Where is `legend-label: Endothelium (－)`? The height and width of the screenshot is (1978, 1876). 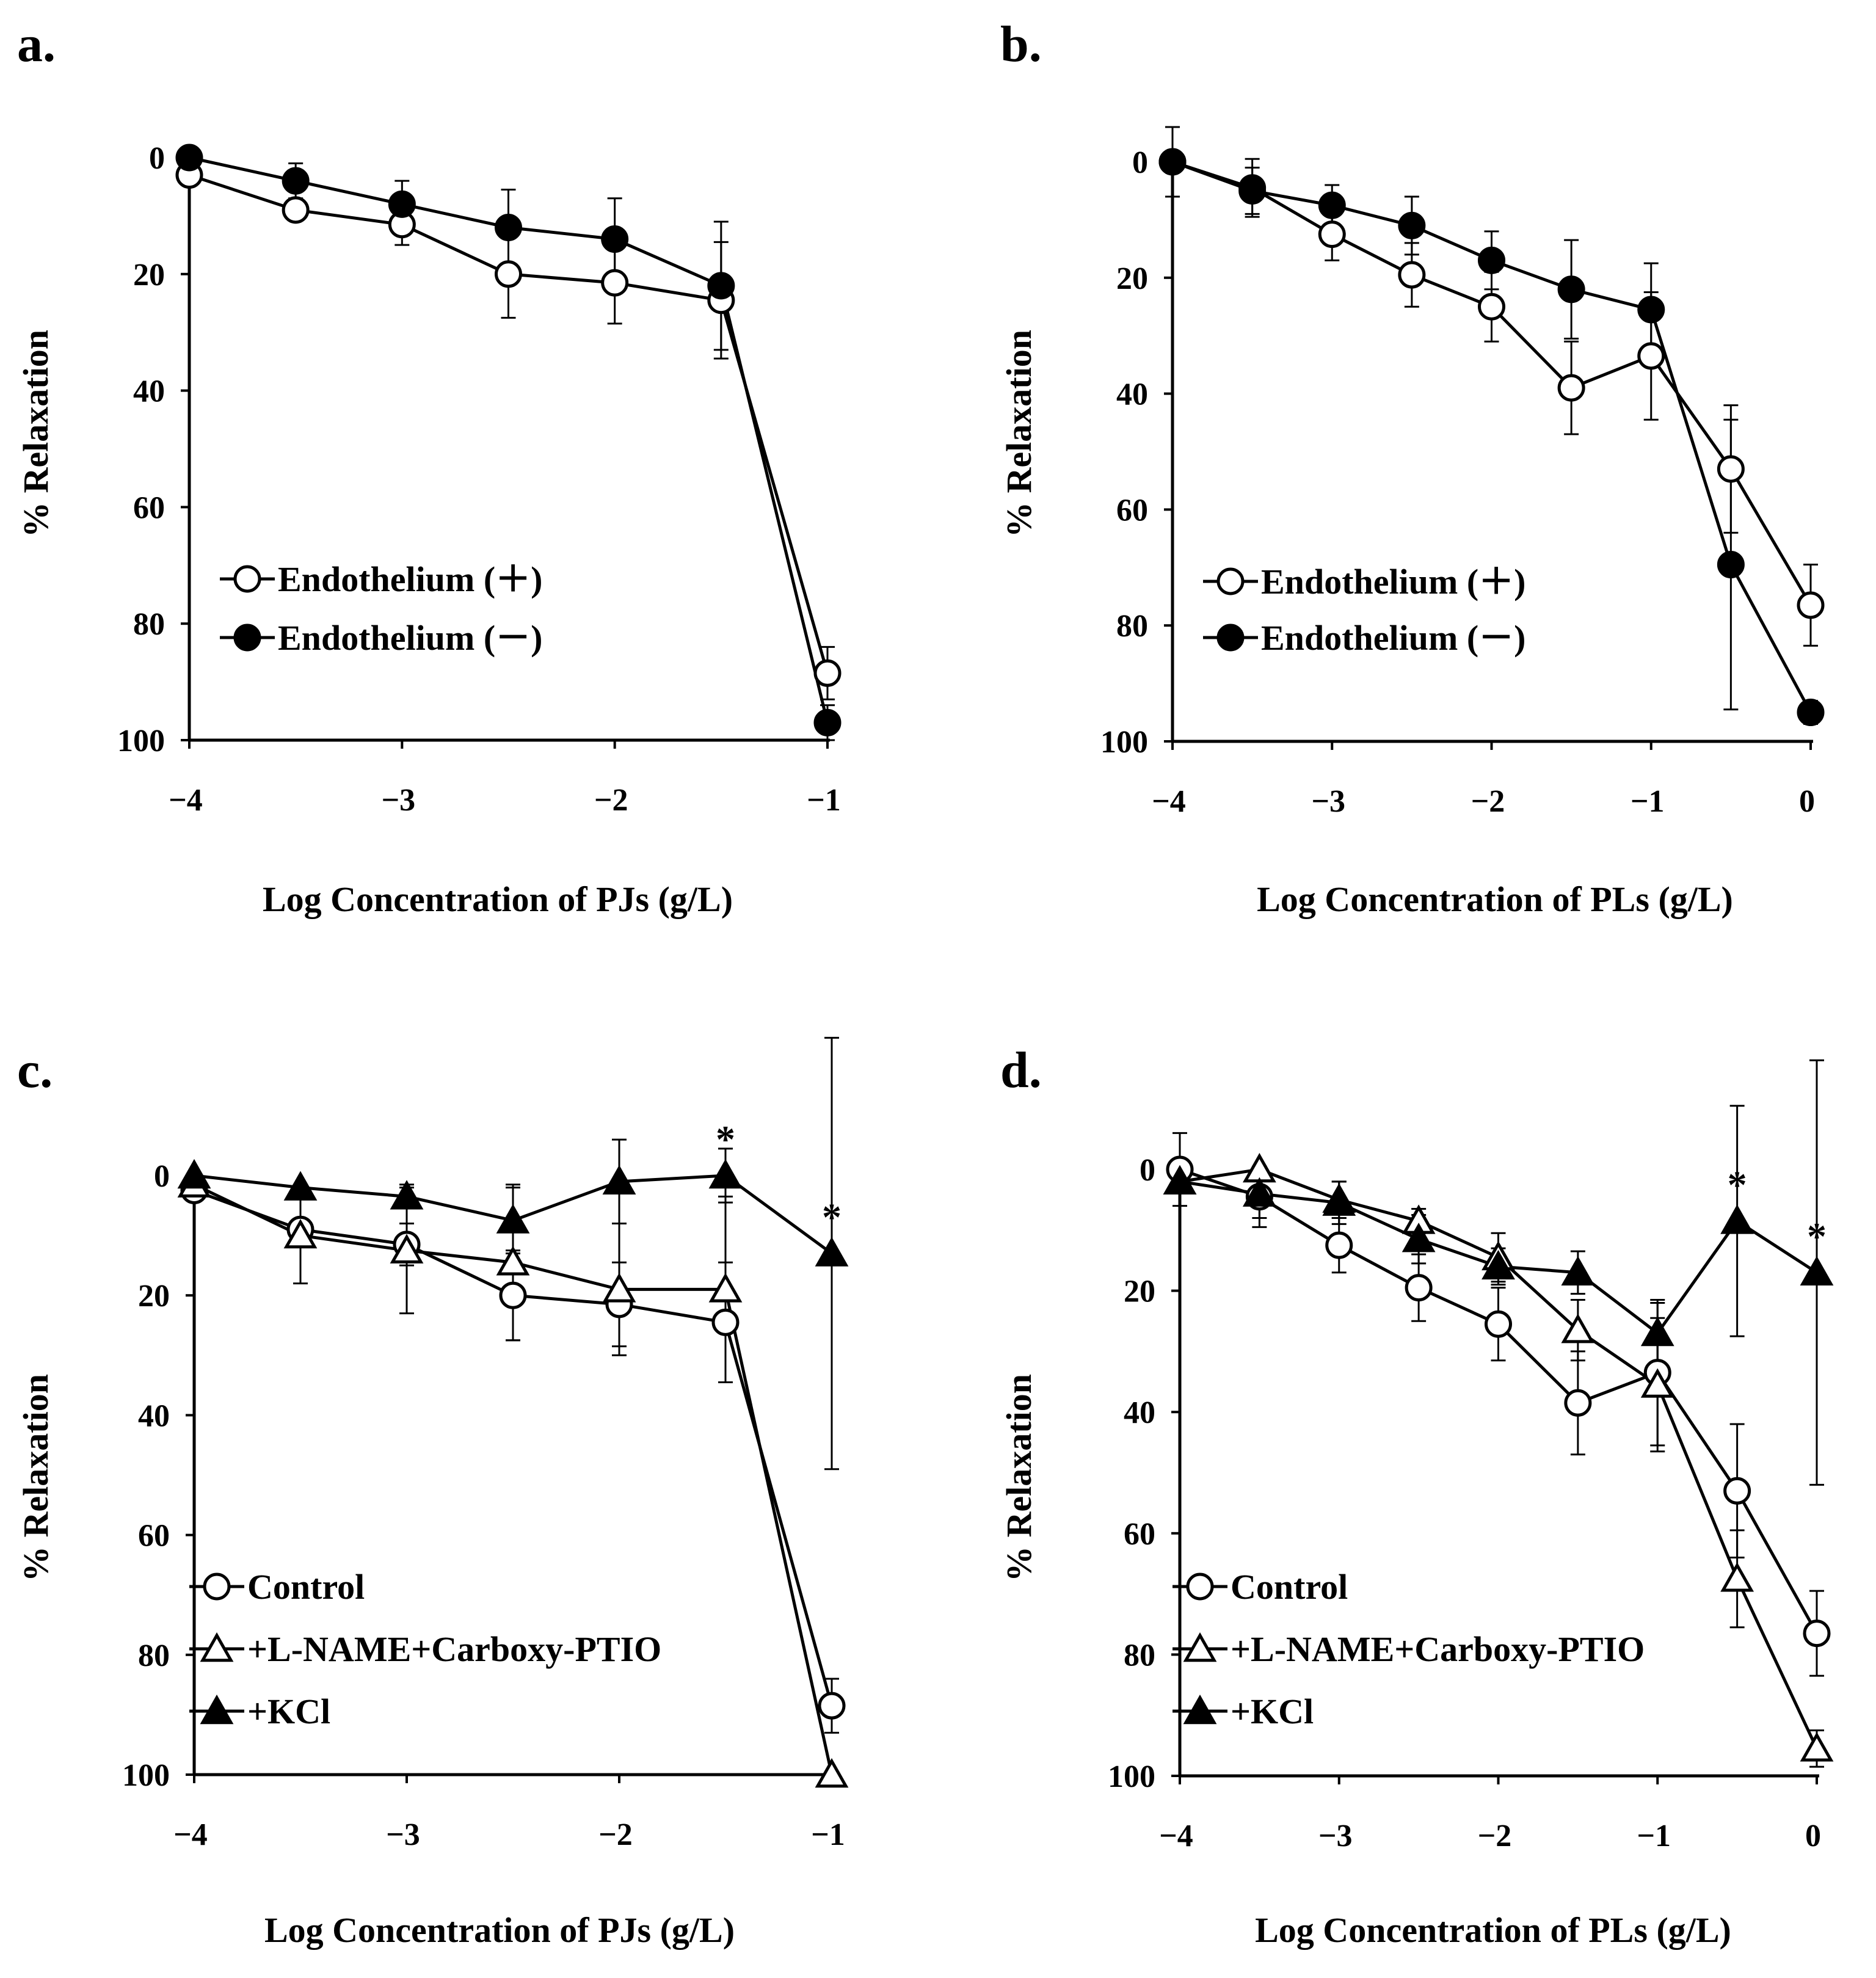
legend-label: Endothelium (－) is located at coordinates (410, 638).